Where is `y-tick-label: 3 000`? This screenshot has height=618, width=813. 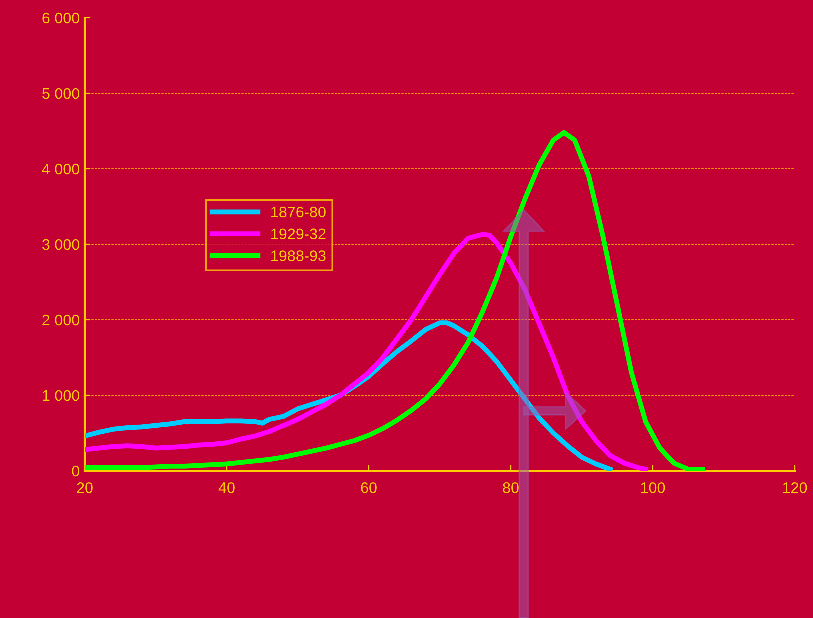
y-tick-label: 3 000 is located at coordinates (61, 244).